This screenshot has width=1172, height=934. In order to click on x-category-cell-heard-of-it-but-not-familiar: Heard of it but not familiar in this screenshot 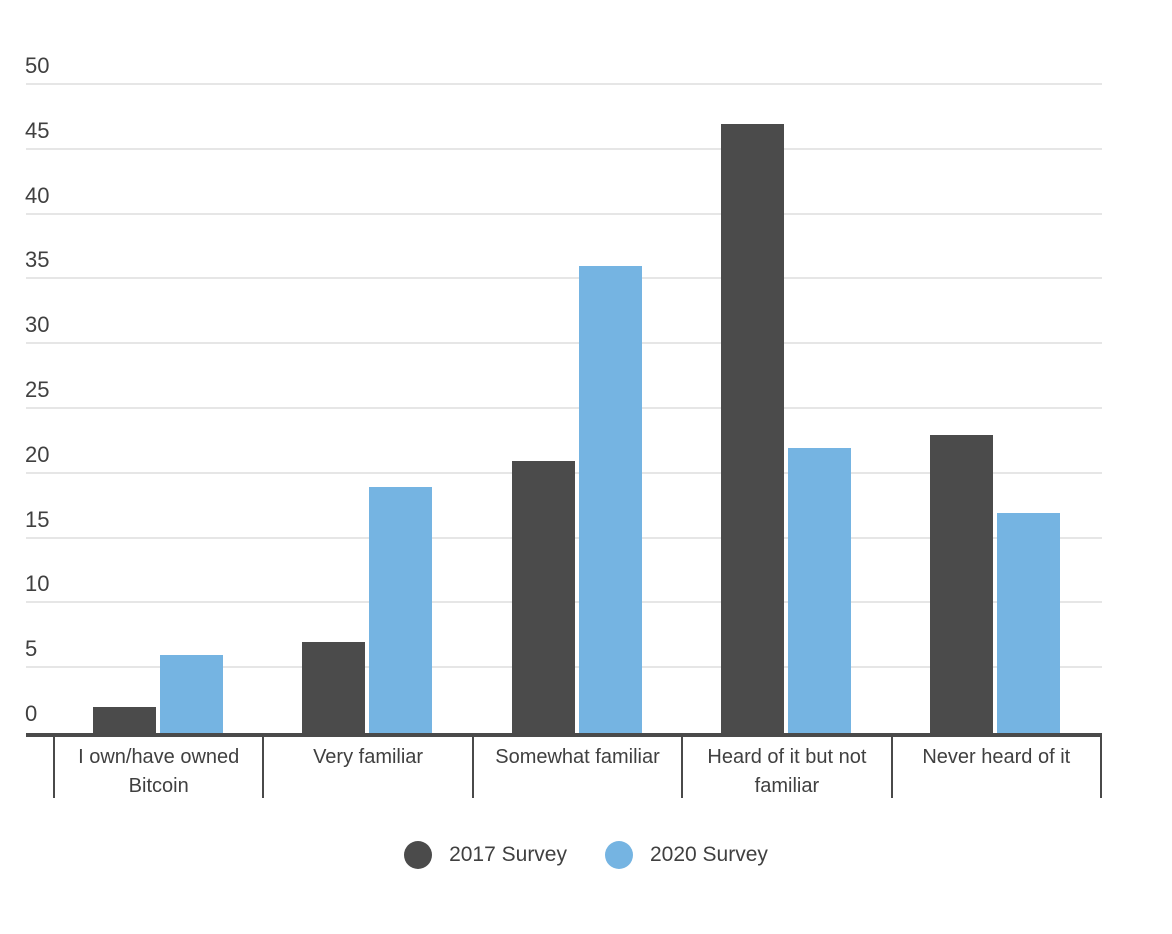, I will do `click(785, 767)`.